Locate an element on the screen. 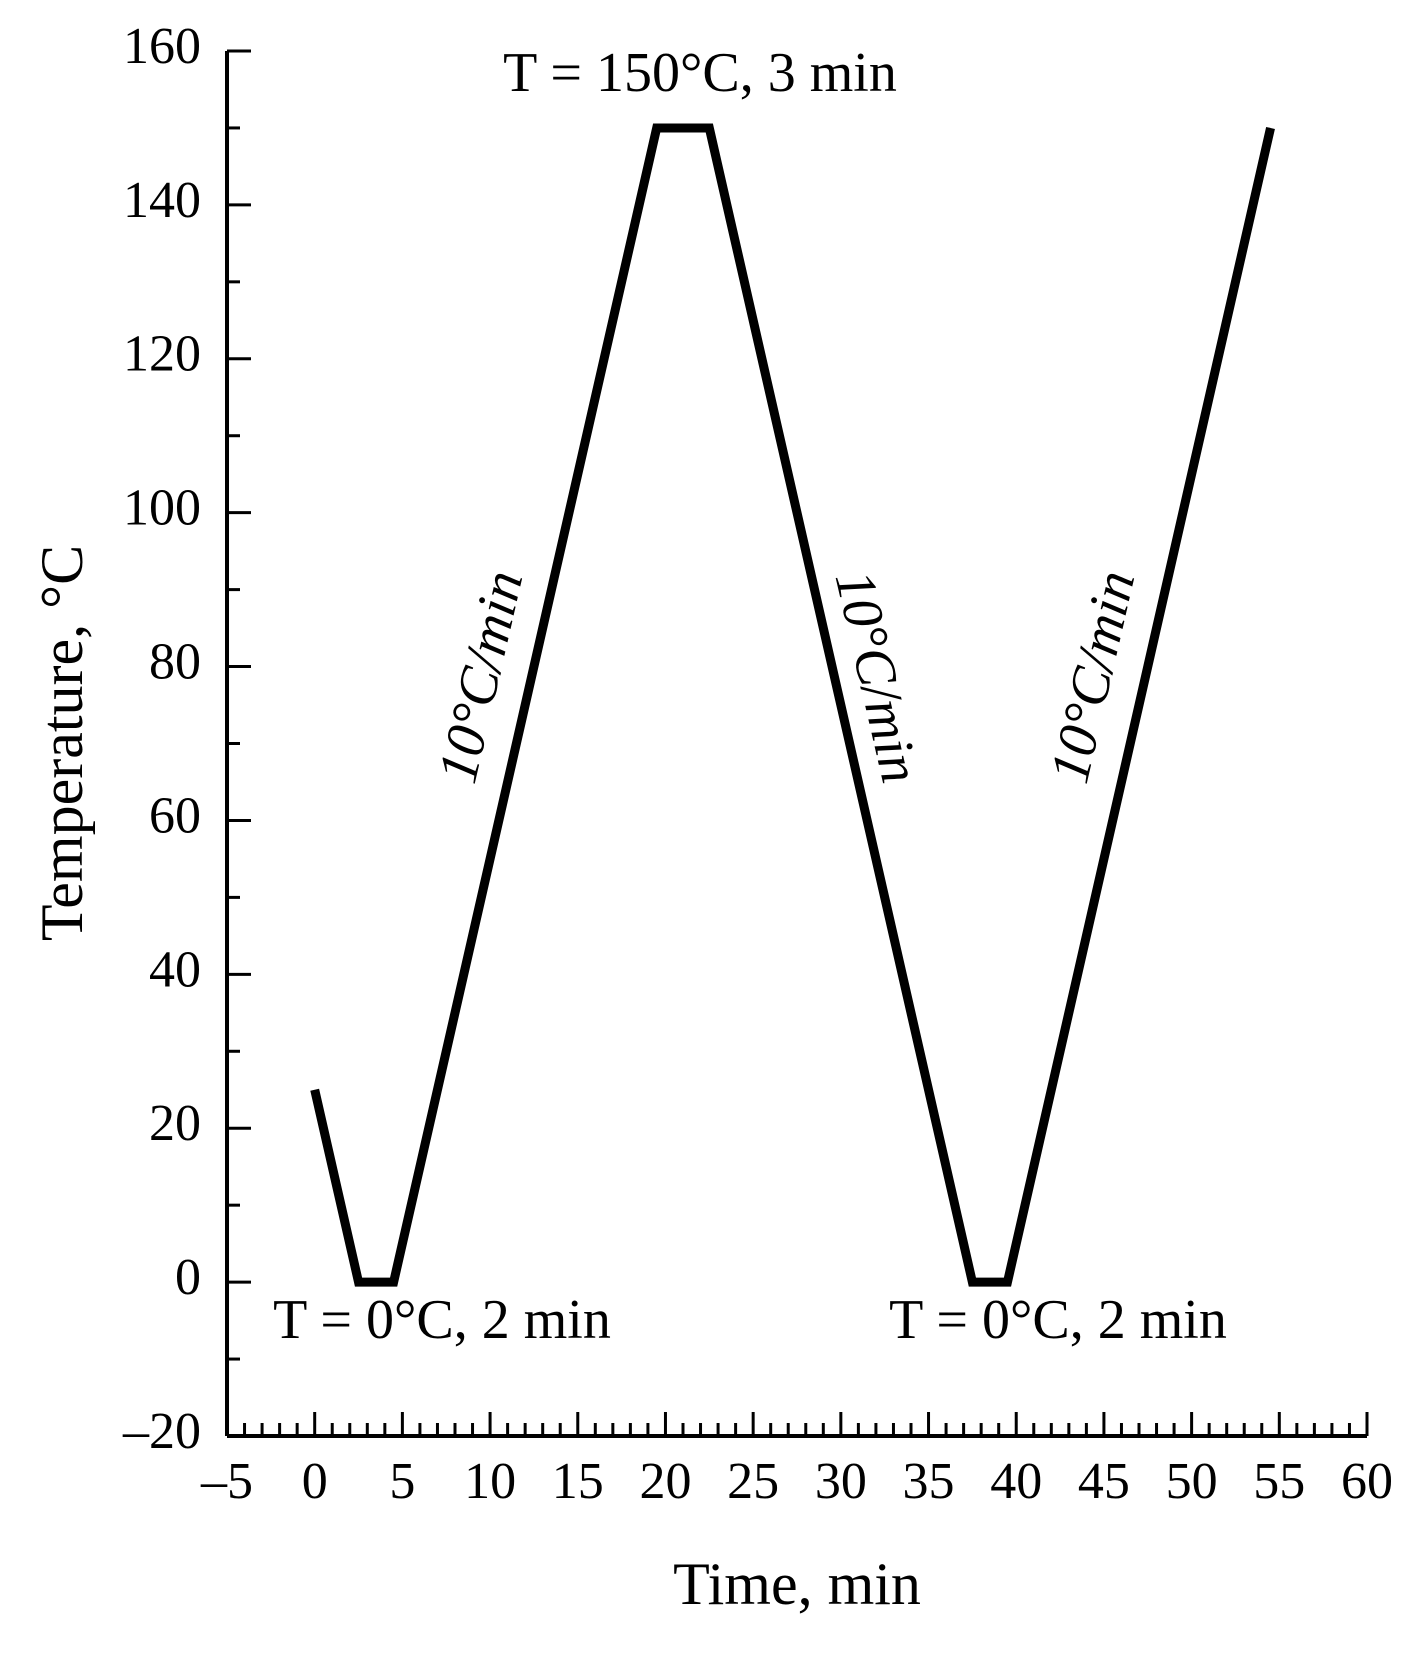 This screenshot has width=1415, height=1655. annotation: 10°C/min is located at coordinates (481, 677).